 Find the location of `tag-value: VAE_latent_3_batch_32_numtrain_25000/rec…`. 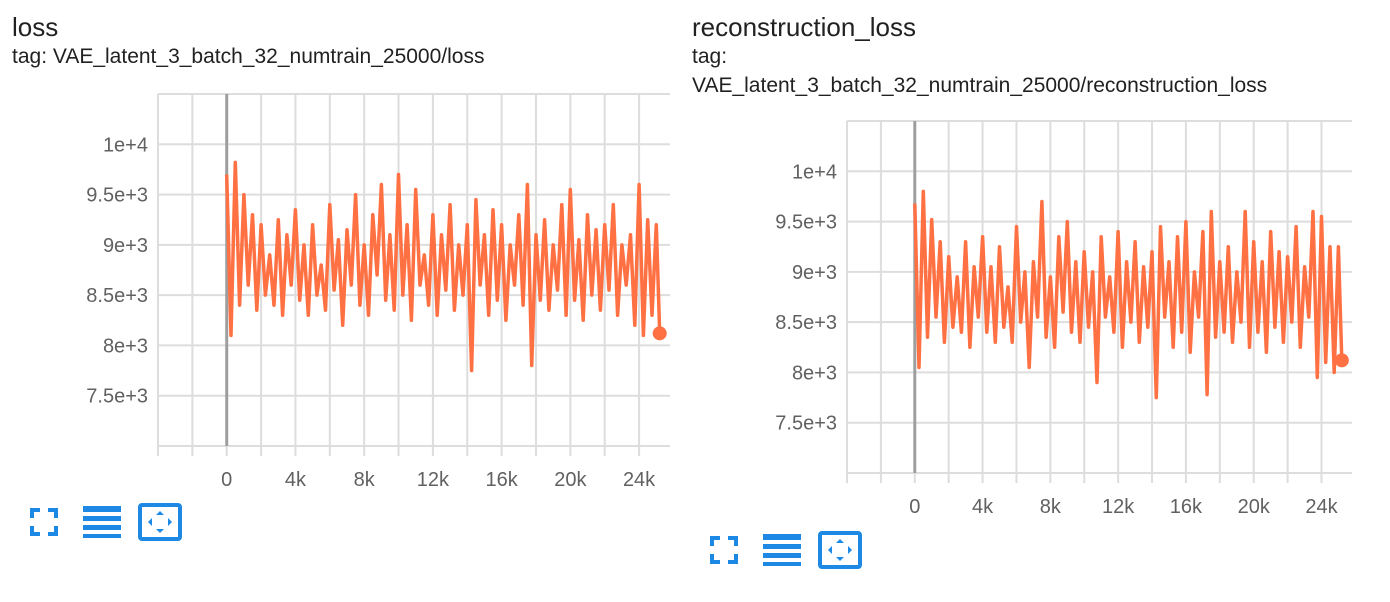

tag-value: VAE_latent_3_batch_32_numtrain_25000/rec… is located at coordinates (980, 85).